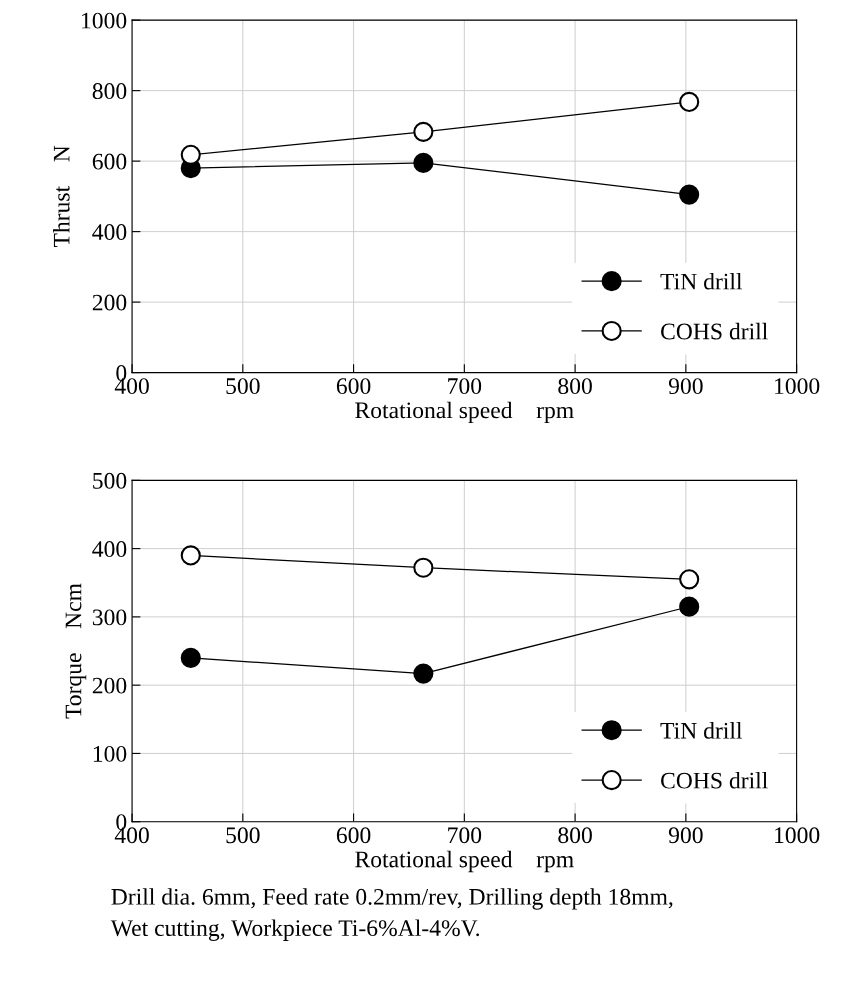 Image resolution: width=852 pixels, height=1007 pixels. What do you see at coordinates (110, 480) in the screenshot?
I see `y-tick-label: 500` at bounding box center [110, 480].